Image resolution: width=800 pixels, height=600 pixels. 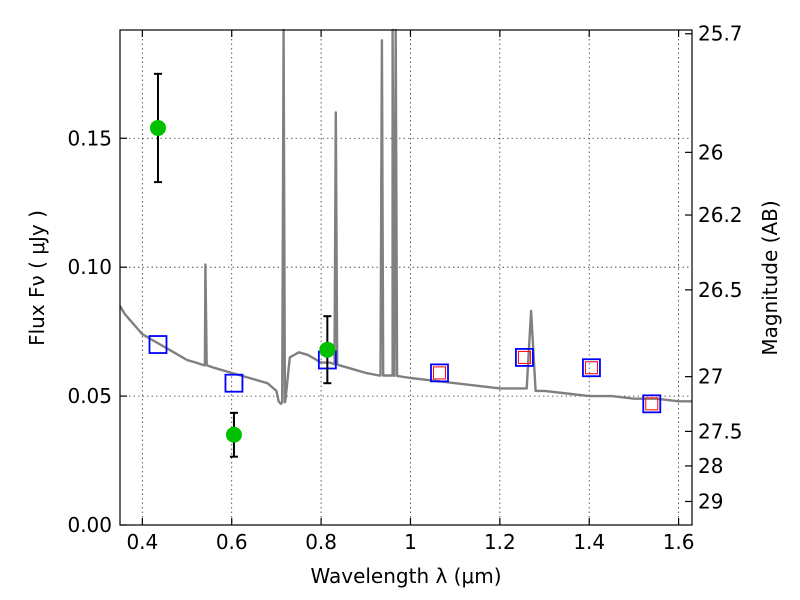 I want to click on x-tick-label: 0.6, so click(x=232, y=542).